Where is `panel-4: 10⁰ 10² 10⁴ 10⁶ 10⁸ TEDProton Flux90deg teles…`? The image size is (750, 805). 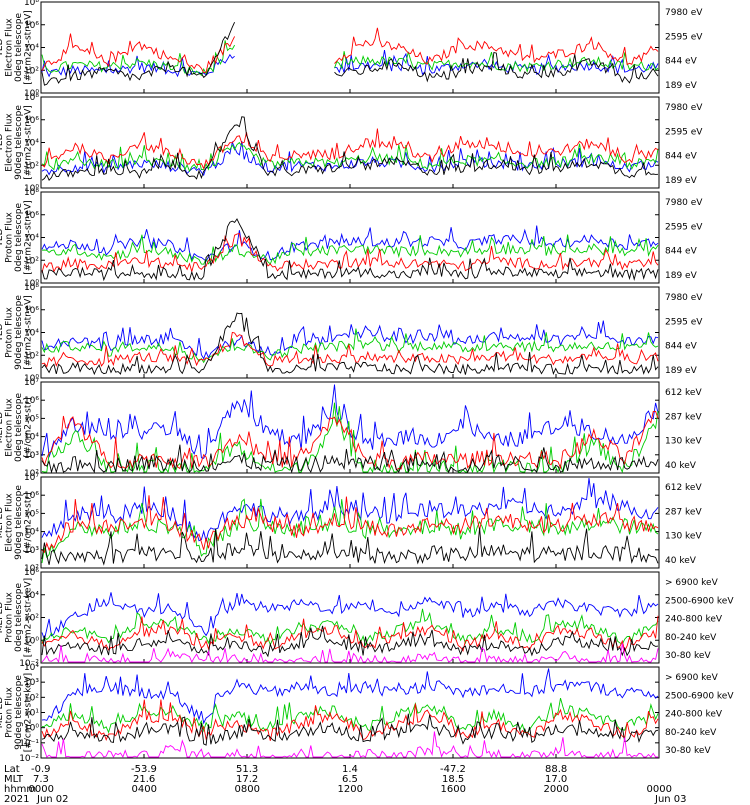
panel-4: 10⁰ 10² 10⁴ 10⁶ 10⁸ TEDProton Flux90deg teles… is located at coordinates (351, 333).